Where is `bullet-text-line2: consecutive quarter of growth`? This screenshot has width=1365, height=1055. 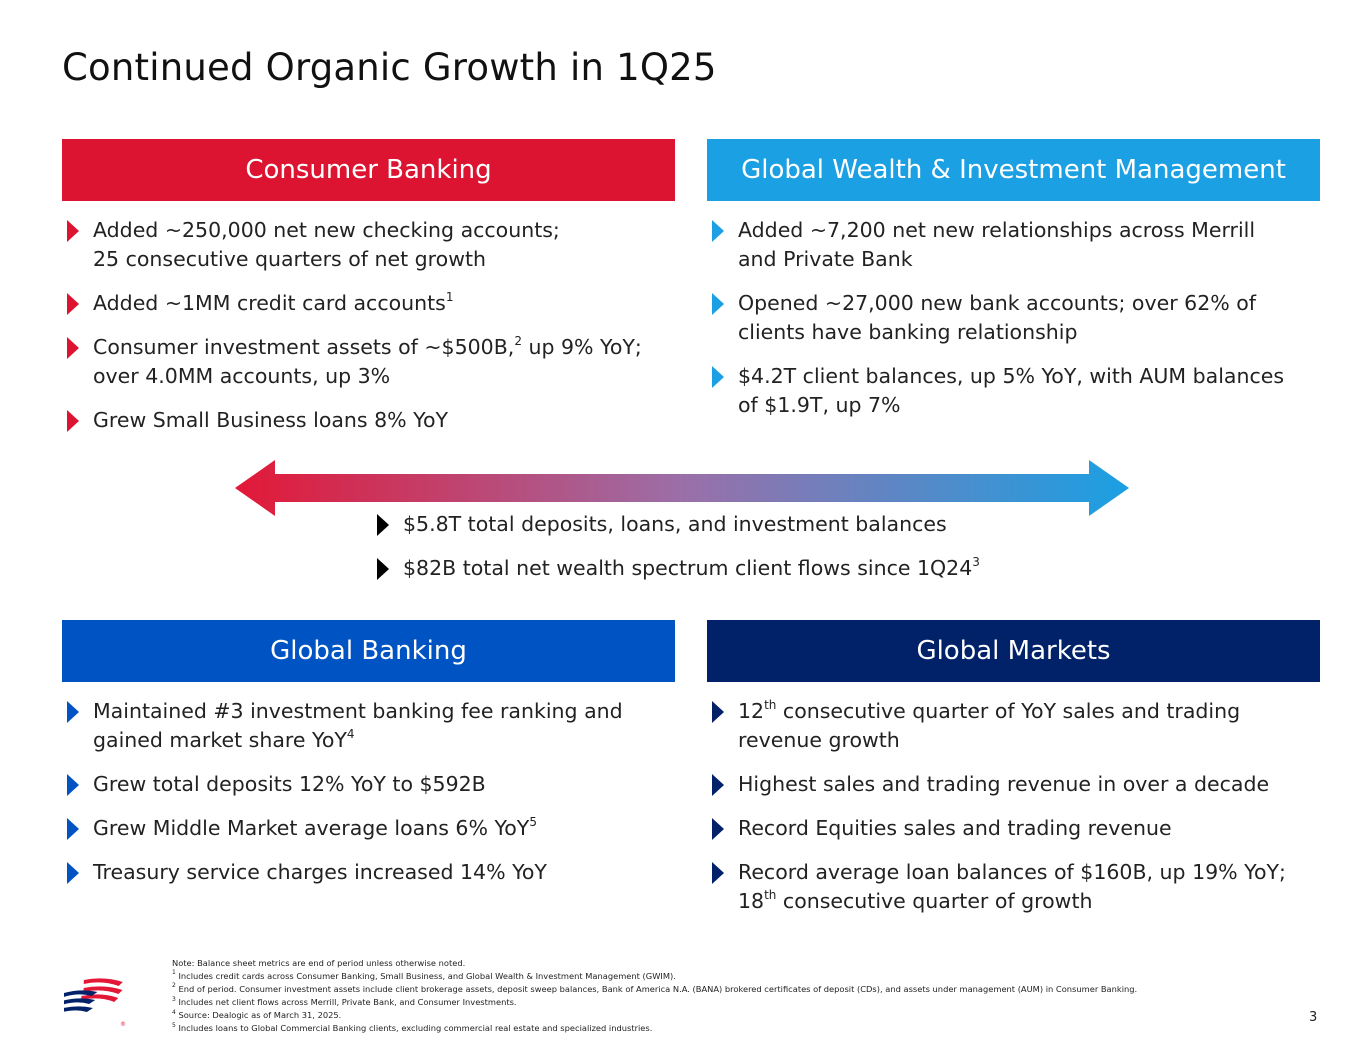
bullet-text-line2: consecutive quarter of growth is located at coordinates (934, 901).